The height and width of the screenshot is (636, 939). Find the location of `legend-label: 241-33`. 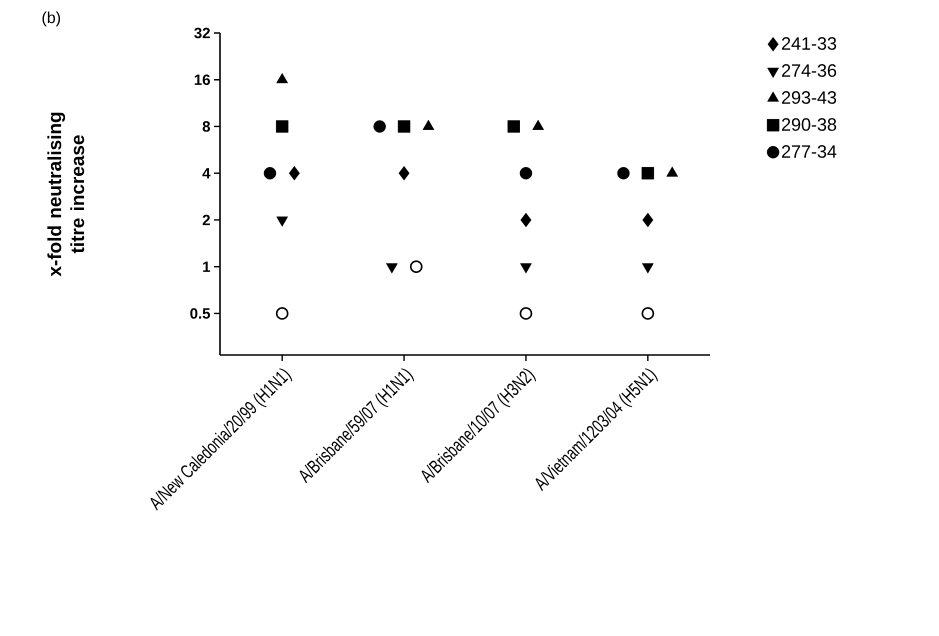

legend-label: 241-33 is located at coordinates (809, 43).